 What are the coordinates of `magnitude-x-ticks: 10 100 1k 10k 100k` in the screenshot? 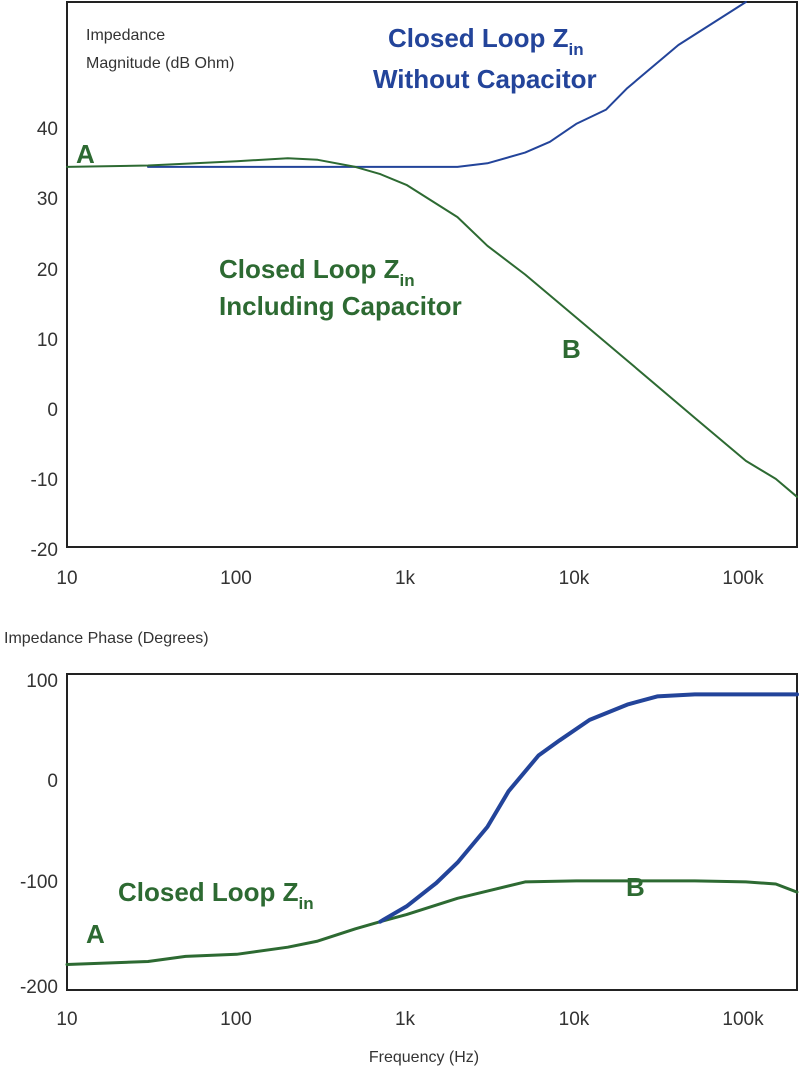 It's located at (410, 578).